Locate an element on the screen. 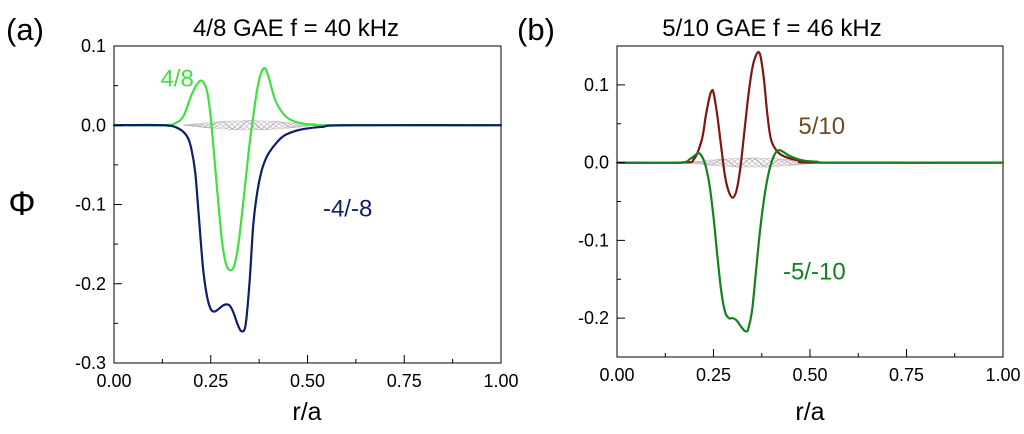 The width and height of the screenshot is (1024, 434). panel-a-title: 4/8 GAE f = 40 kHz is located at coordinates (296, 28).